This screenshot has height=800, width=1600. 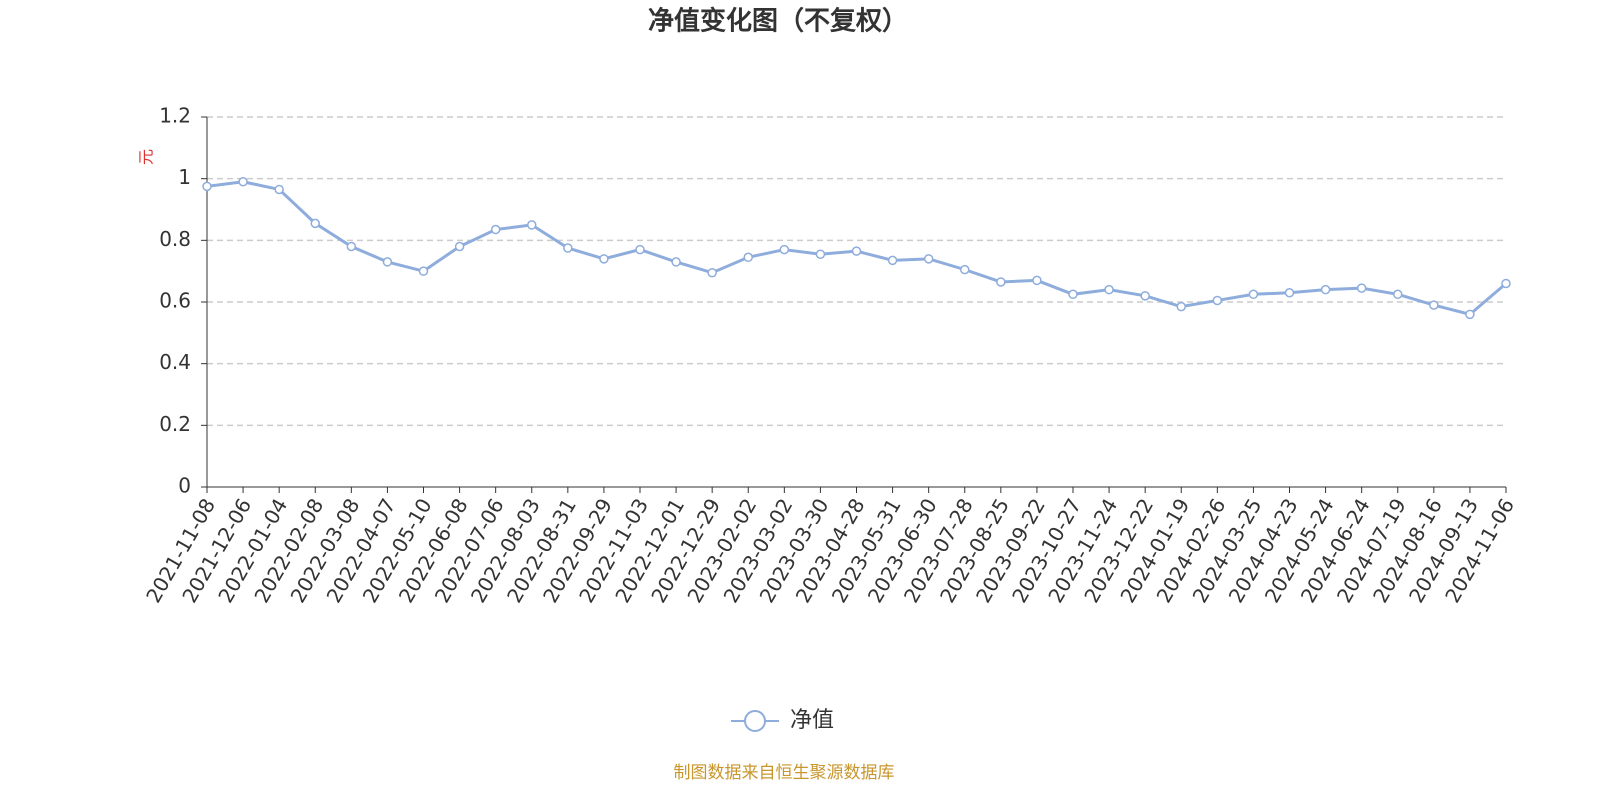 I want to click on y-tick-label: 0.2, so click(x=175, y=424).